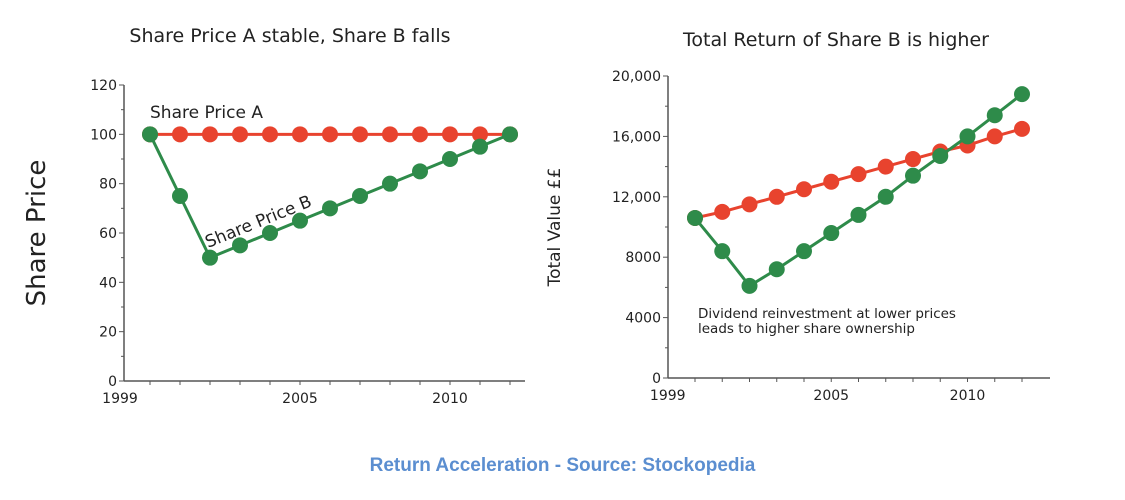 This screenshot has height=500, width=1125. Describe the element at coordinates (636, 137) in the screenshot. I see `y-tick-label: 16,000` at that location.